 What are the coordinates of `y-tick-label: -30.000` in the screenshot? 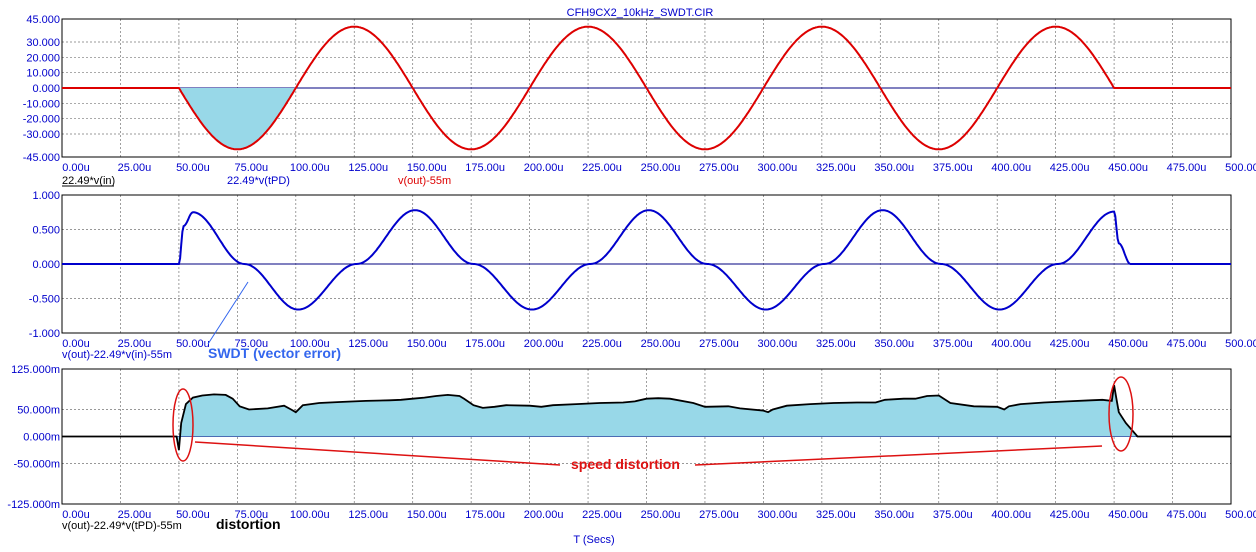 It's located at (41, 135).